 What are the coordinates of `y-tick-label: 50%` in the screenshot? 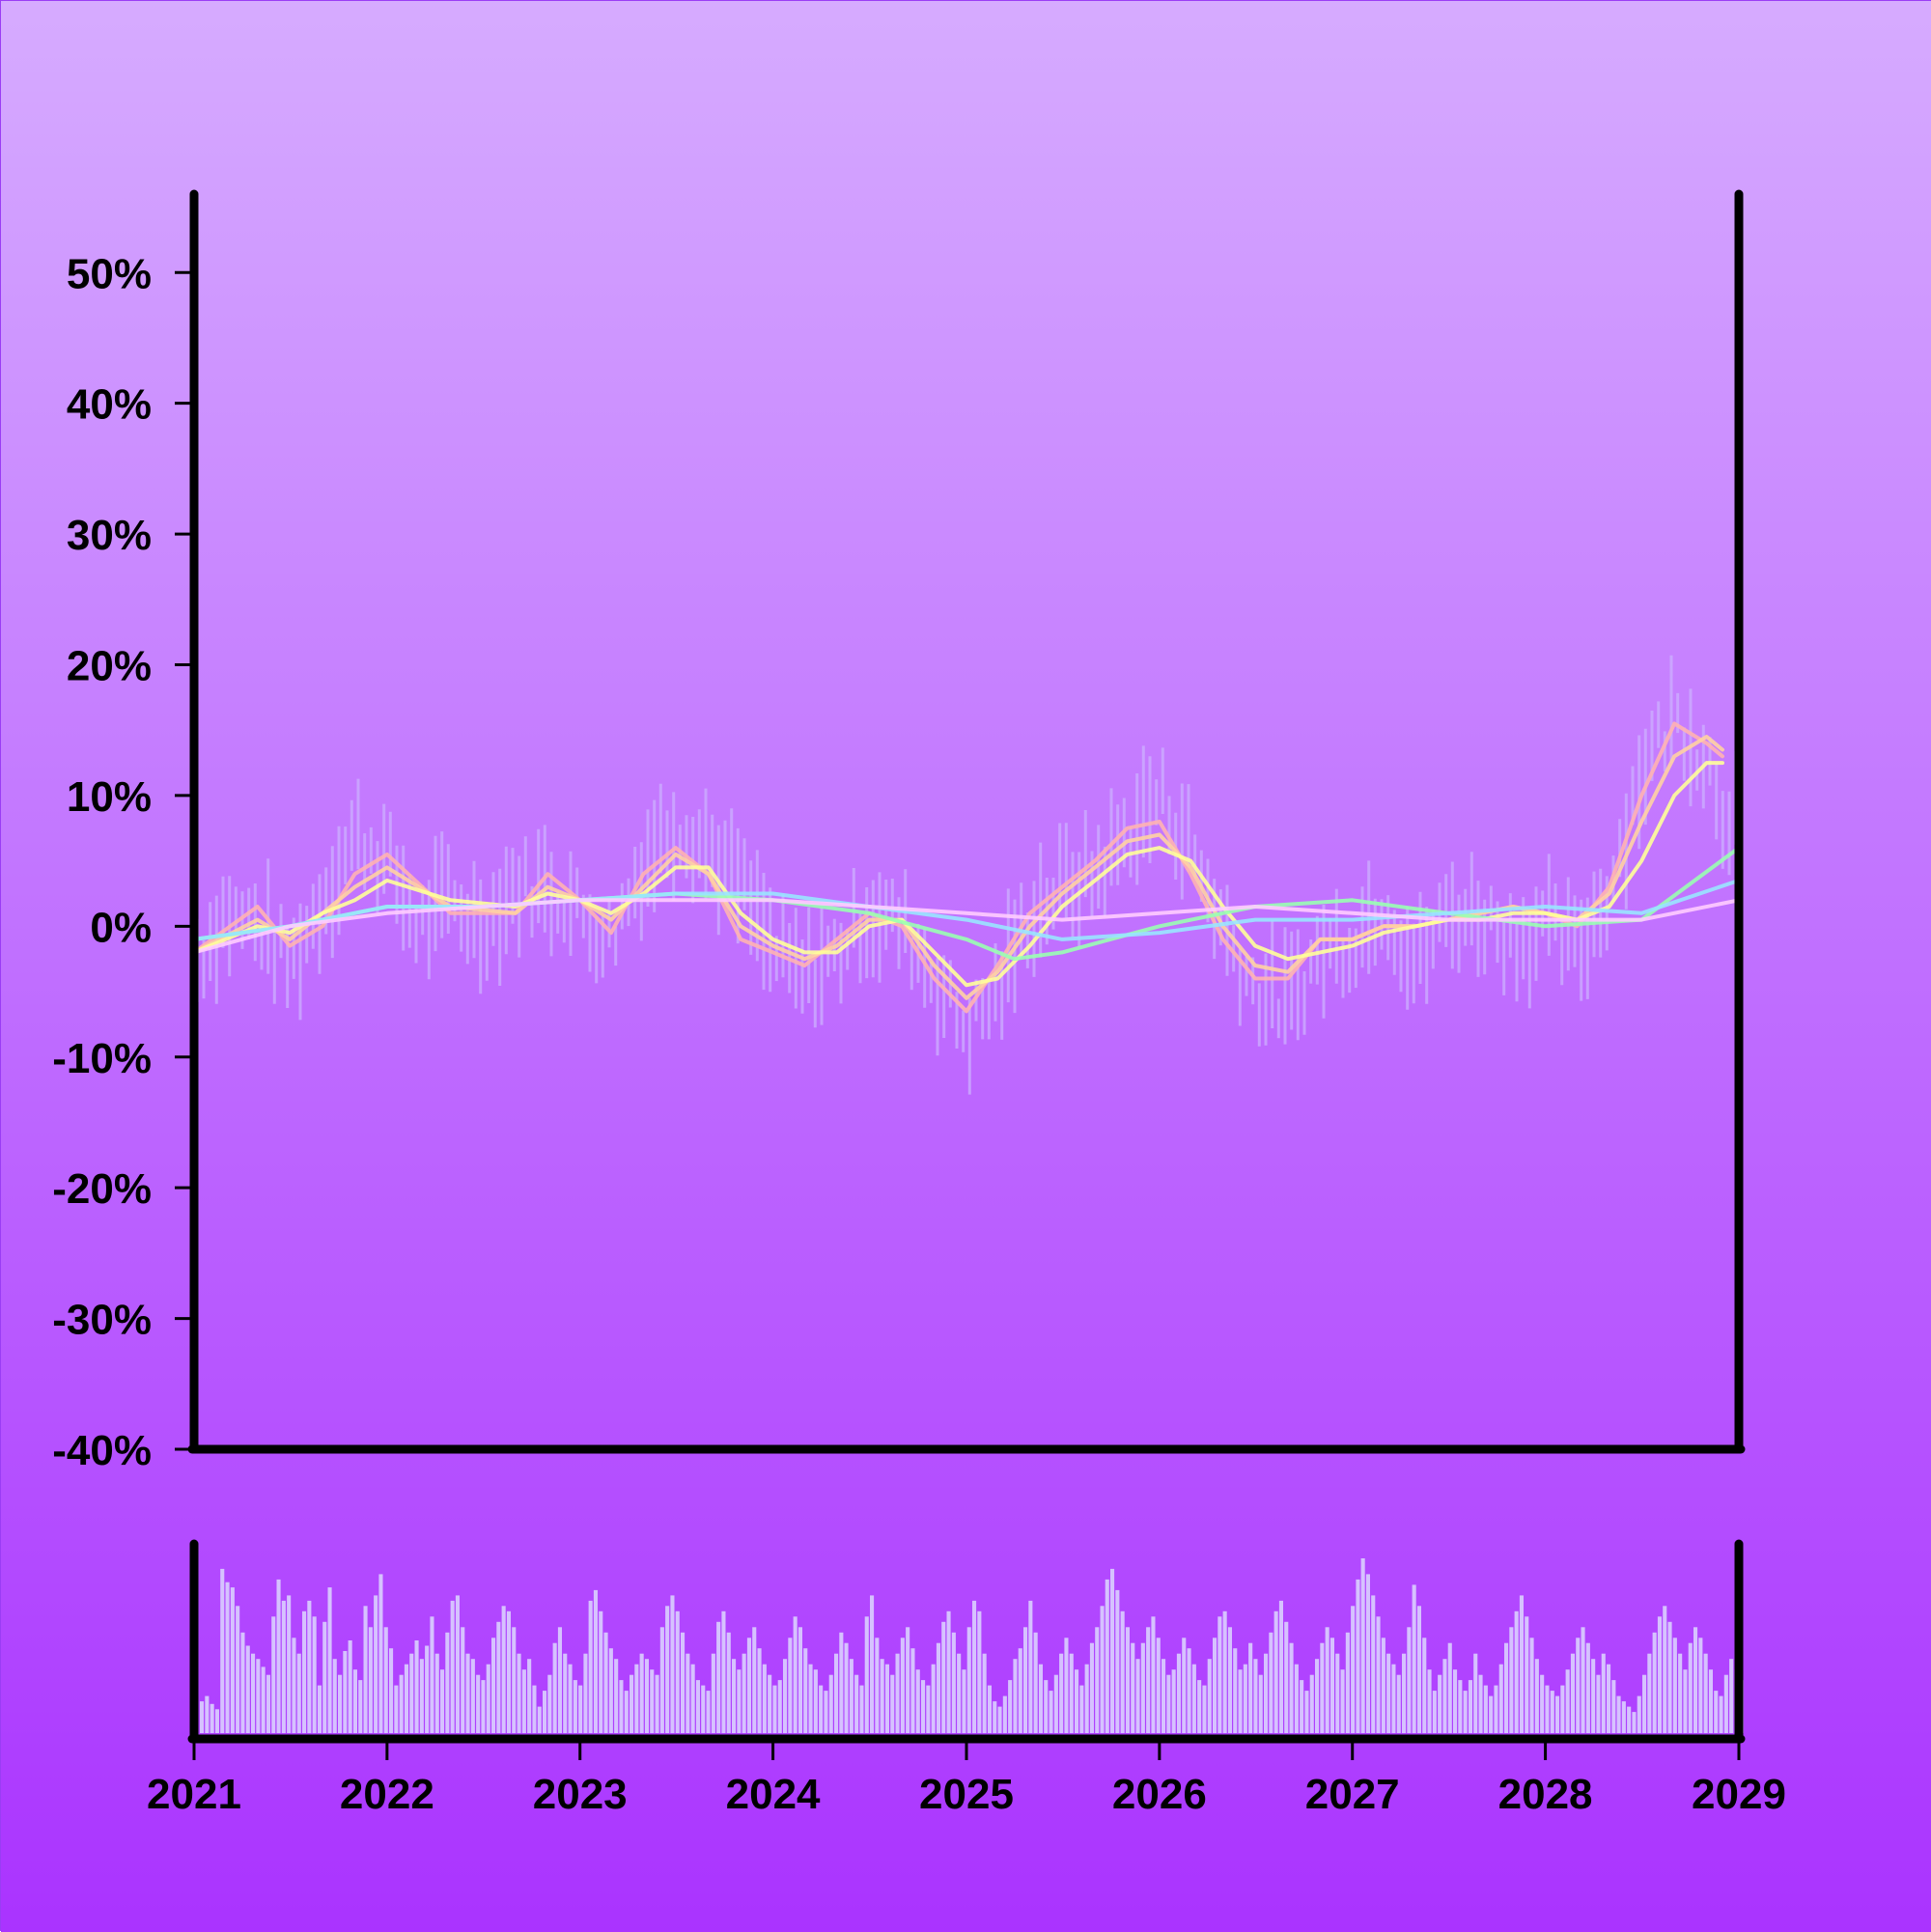 It's located at (109, 274).